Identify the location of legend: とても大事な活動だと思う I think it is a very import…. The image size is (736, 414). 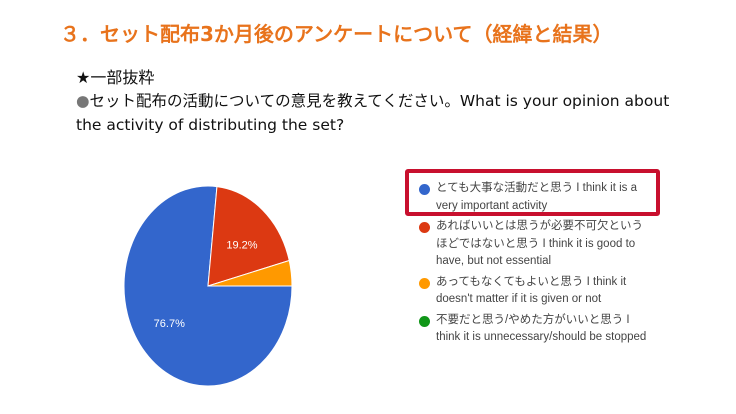
(533, 265).